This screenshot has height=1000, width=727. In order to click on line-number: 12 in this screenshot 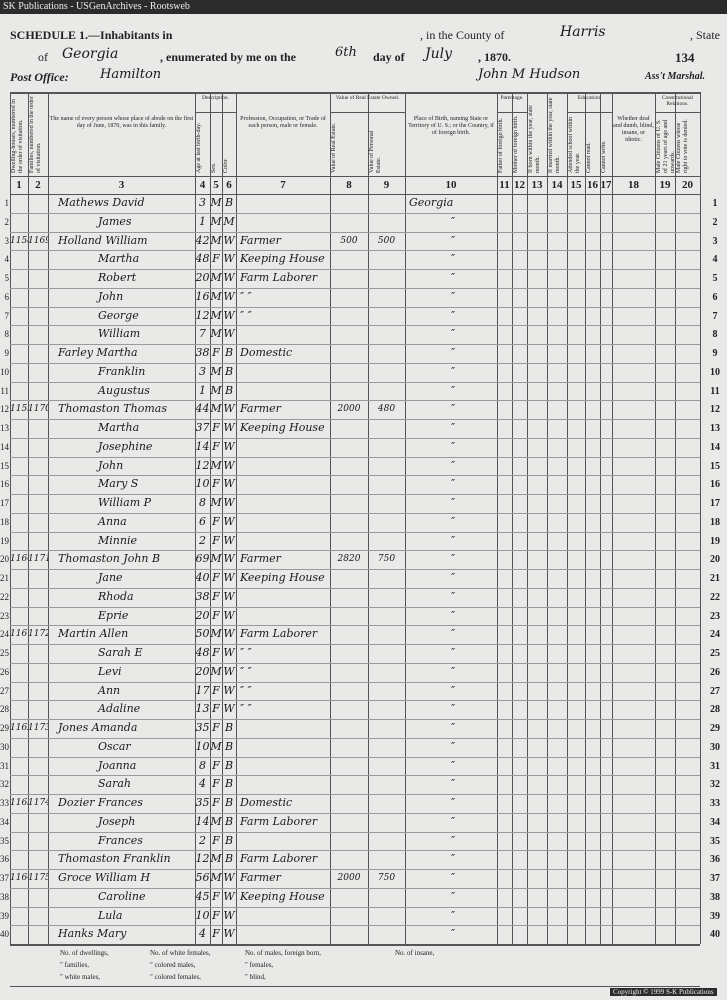, I will do `click(4, 409)`.